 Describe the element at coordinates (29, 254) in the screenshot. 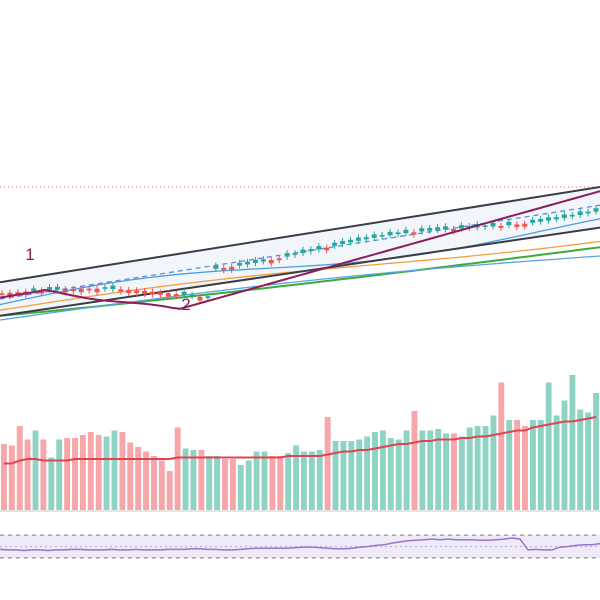

I see `wave-label-1: 1` at that location.